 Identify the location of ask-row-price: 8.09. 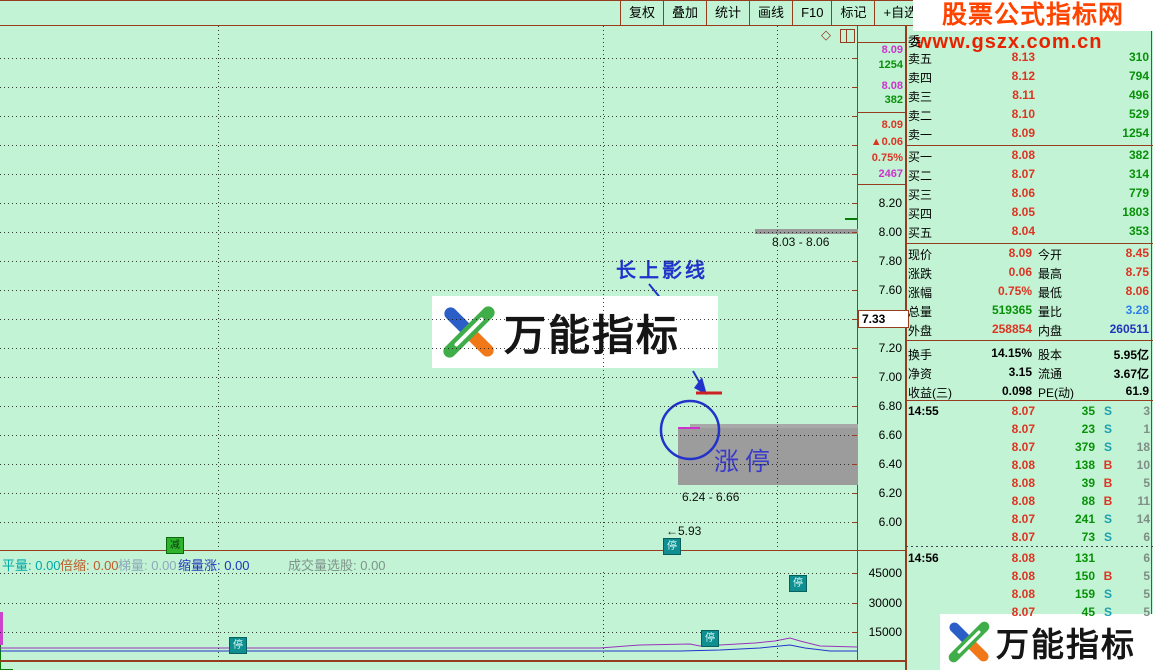
(1023, 133).